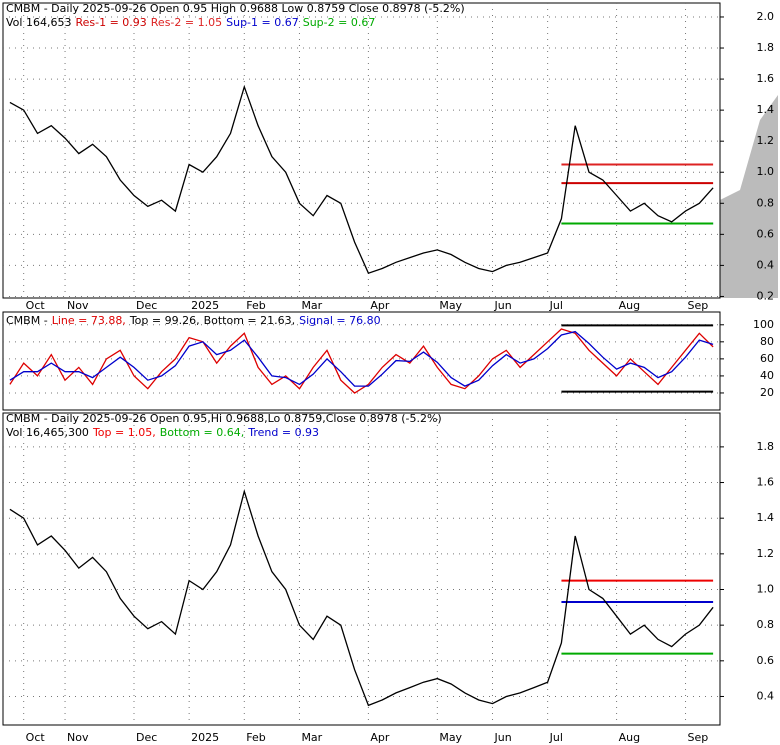  I want to click on legend-entry: Signal = 76.80, so click(340, 320).